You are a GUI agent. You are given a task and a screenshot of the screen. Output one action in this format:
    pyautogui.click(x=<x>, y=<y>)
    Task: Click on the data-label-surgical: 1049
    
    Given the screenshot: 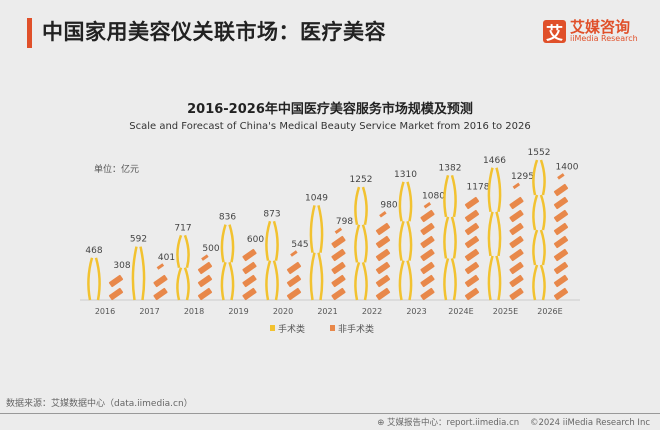 What is the action you would take?
    pyautogui.click(x=316, y=198)
    